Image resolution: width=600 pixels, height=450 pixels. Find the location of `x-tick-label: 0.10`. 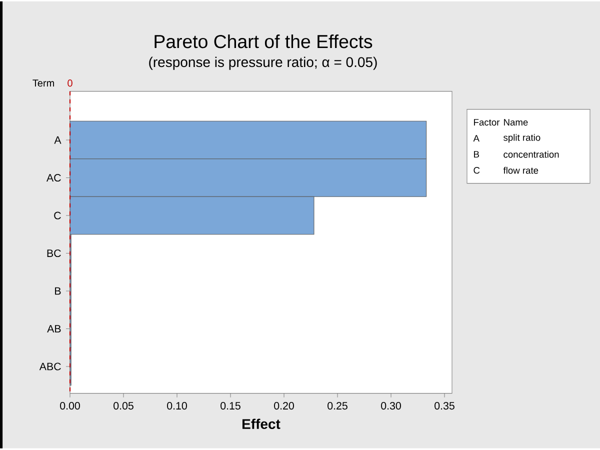

x-tick-label: 0.10 is located at coordinates (177, 406).